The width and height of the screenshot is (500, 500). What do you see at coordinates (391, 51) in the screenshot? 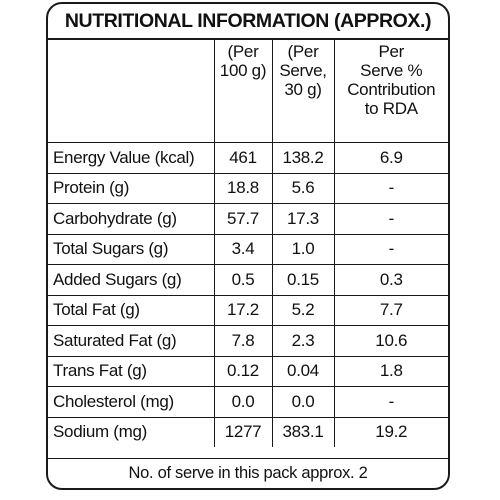
I see `header-line: Per` at bounding box center [391, 51].